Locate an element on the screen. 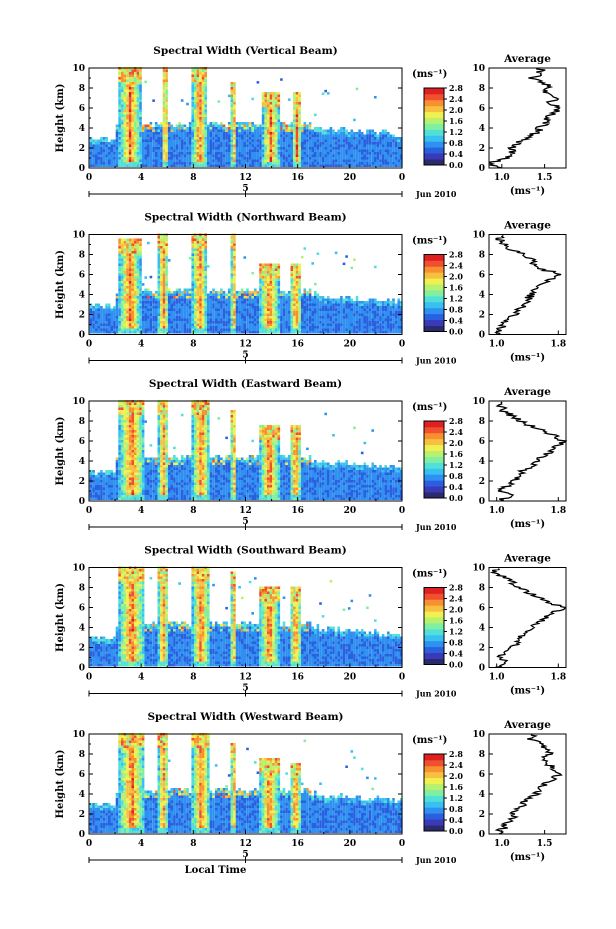 The width and height of the screenshot is (616, 929). average-x-tick-label: 1.8 is located at coordinates (558, 511).